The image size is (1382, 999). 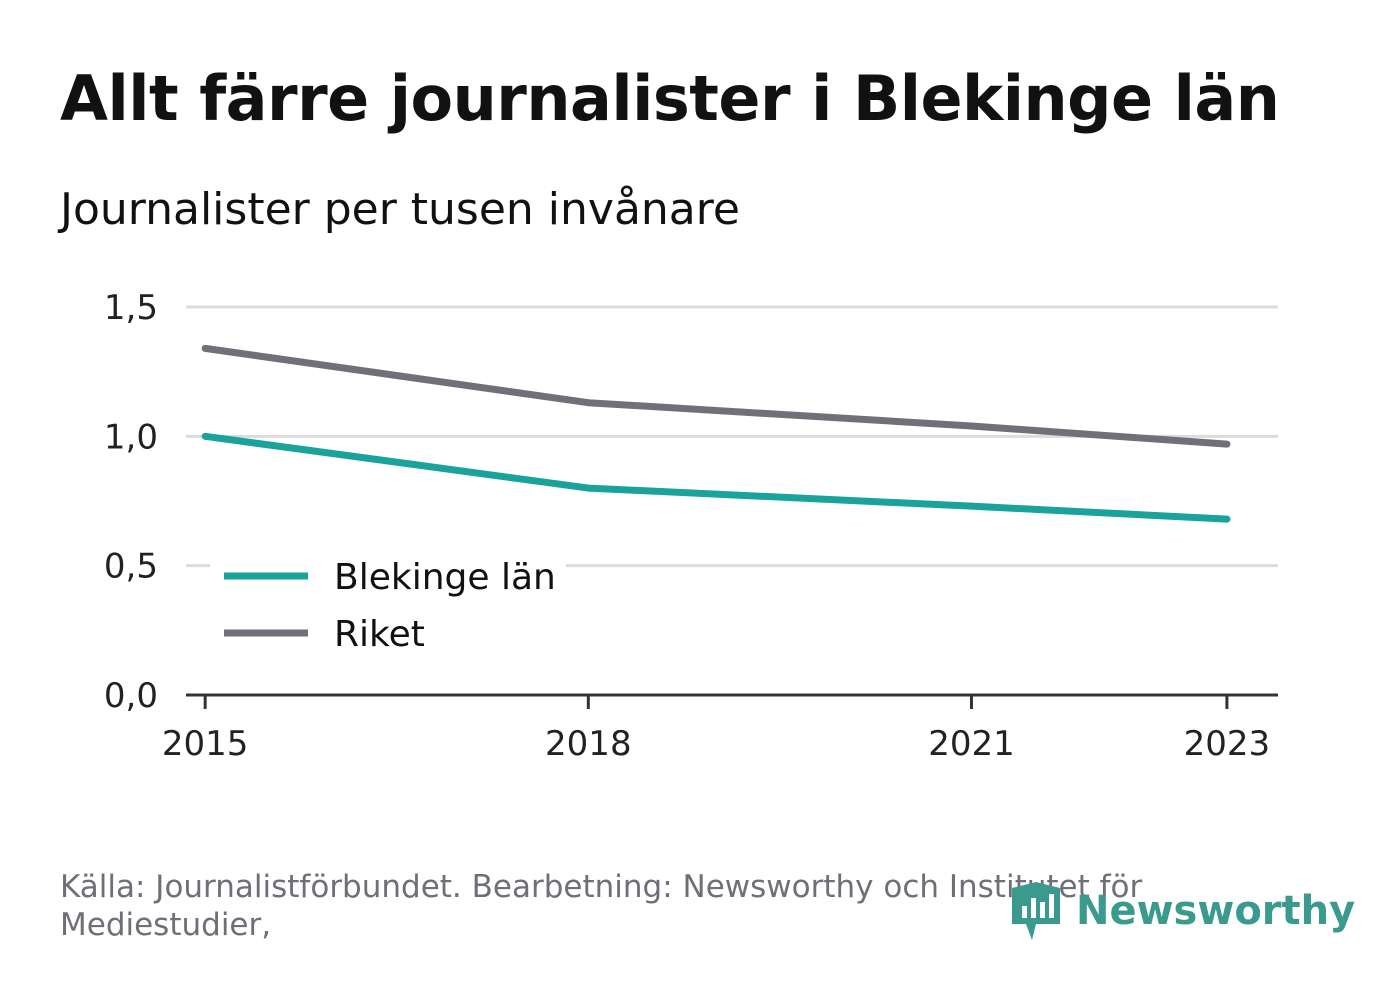 I want to click on chart-subtitle: Journalister per tusen invånare, so click(x=400, y=209).